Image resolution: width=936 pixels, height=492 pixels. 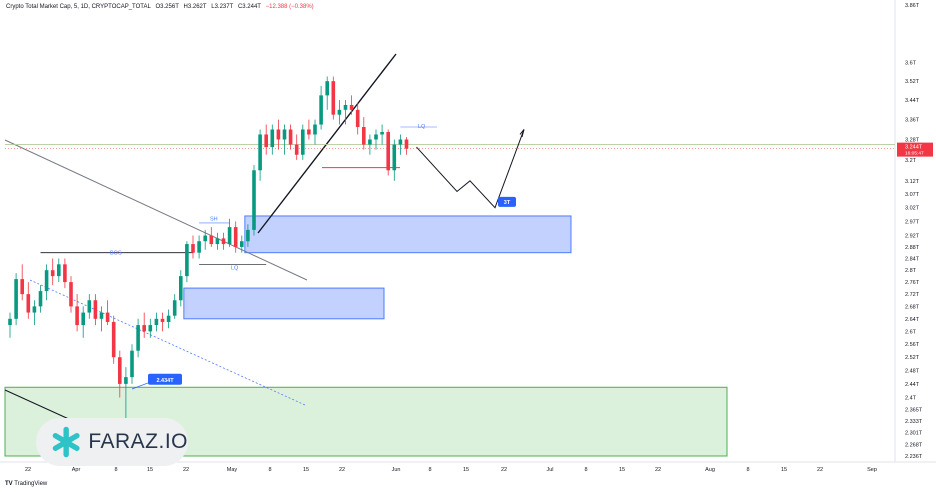 I want to click on y-tick-label: 2.365T, so click(x=914, y=411).